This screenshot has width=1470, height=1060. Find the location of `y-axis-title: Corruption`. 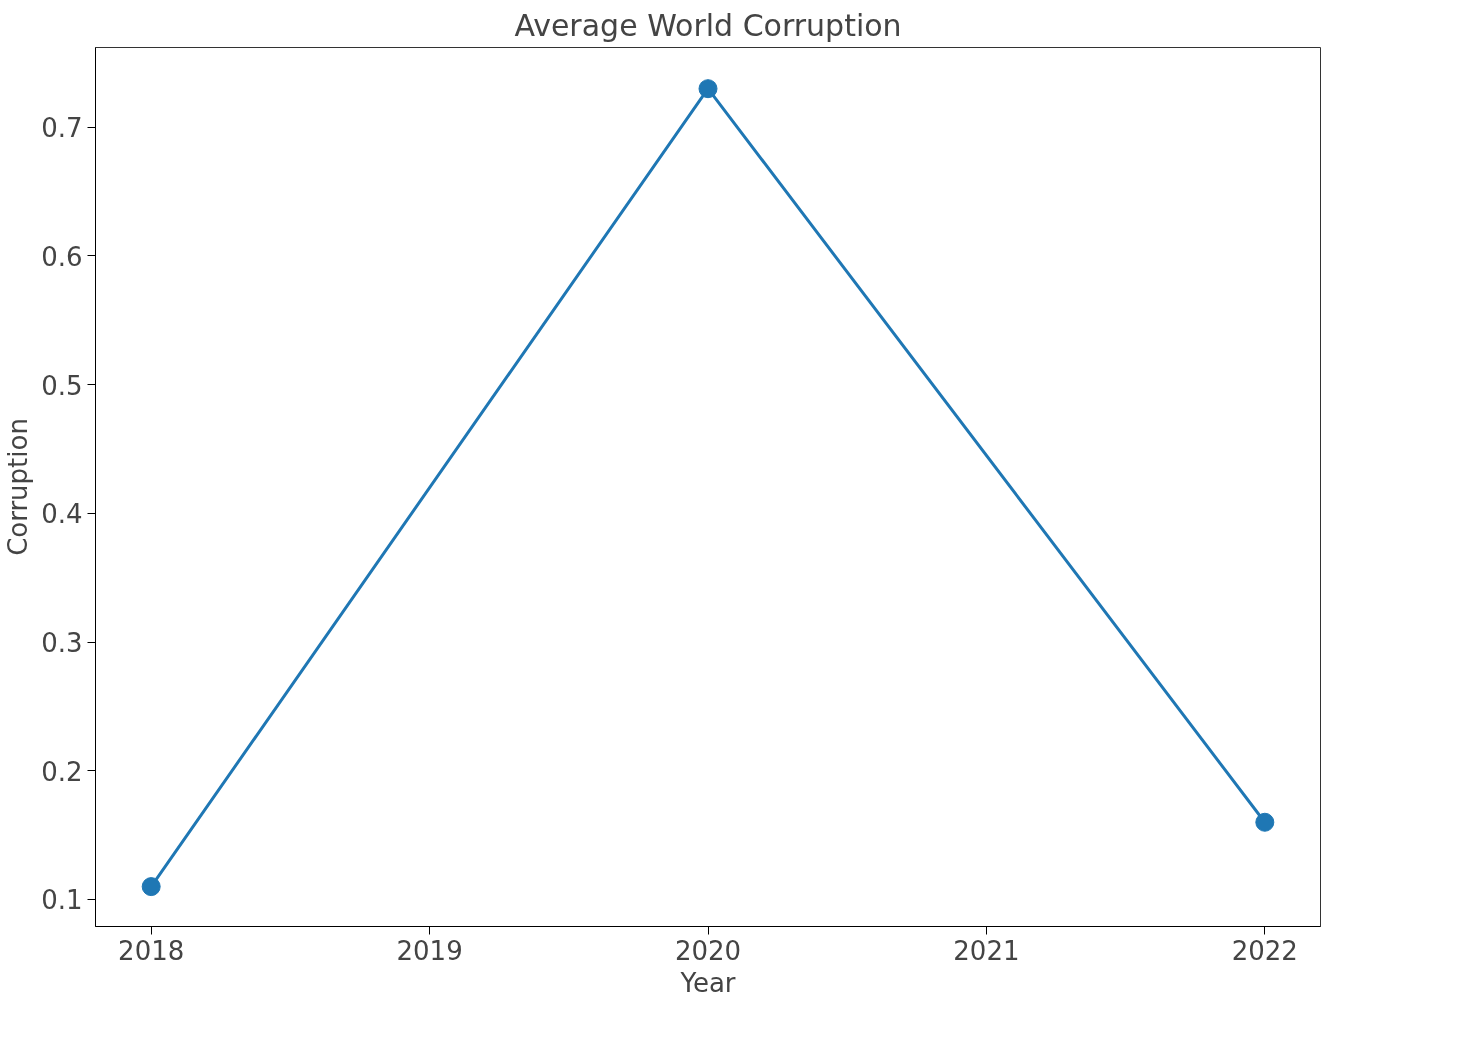

y-axis-title: Corruption is located at coordinates (18, 487).